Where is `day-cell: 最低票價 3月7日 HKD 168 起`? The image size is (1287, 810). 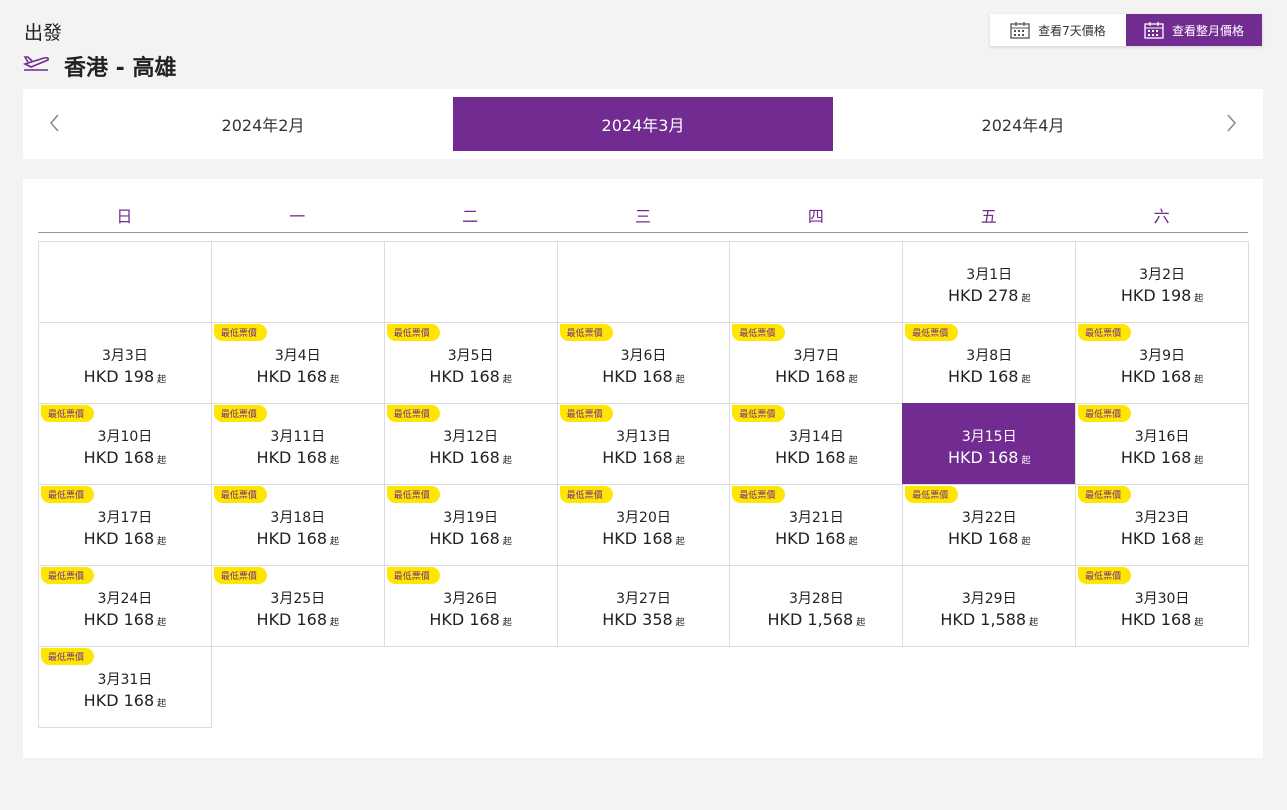
day-cell: 最低票價 3月7日 HKD 168 起 is located at coordinates (816, 363).